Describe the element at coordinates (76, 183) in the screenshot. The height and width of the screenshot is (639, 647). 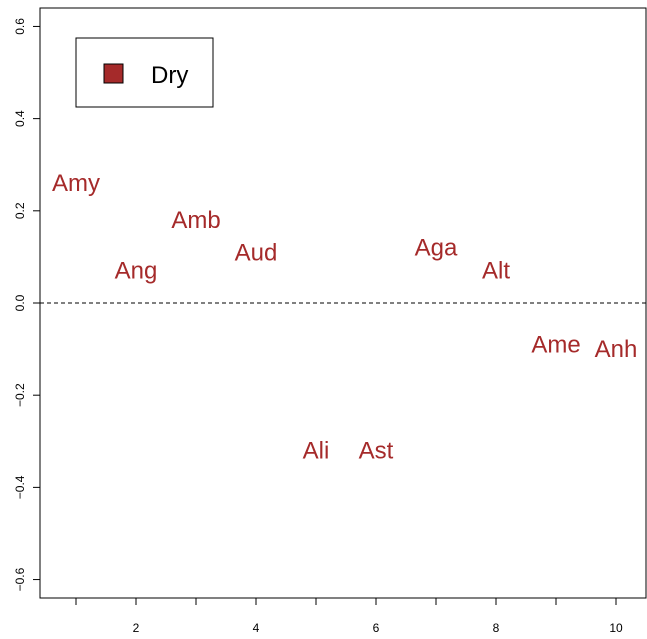
I see `point-label-amy: Amy` at that location.